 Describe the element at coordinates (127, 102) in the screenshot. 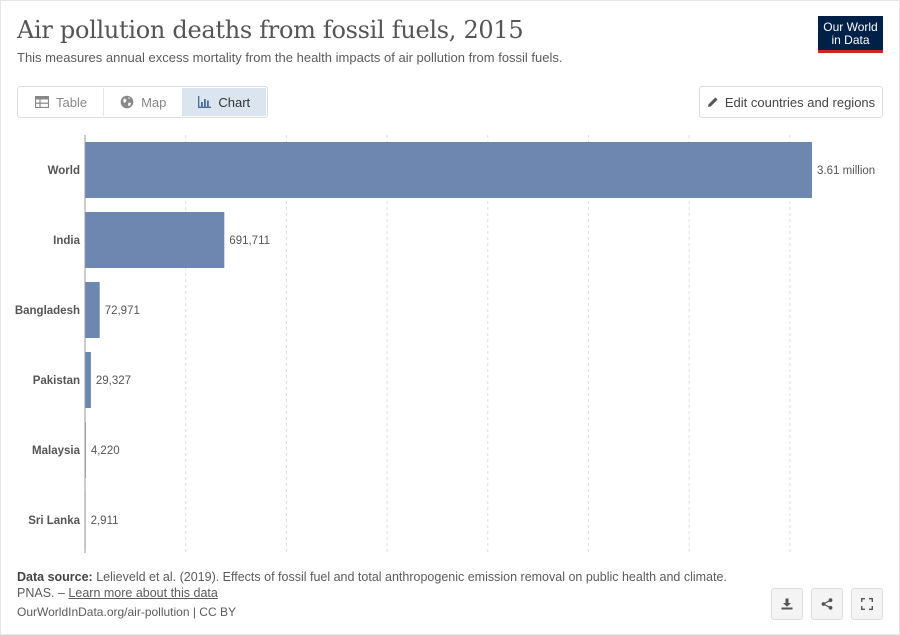

I see `globe-icon` at that location.